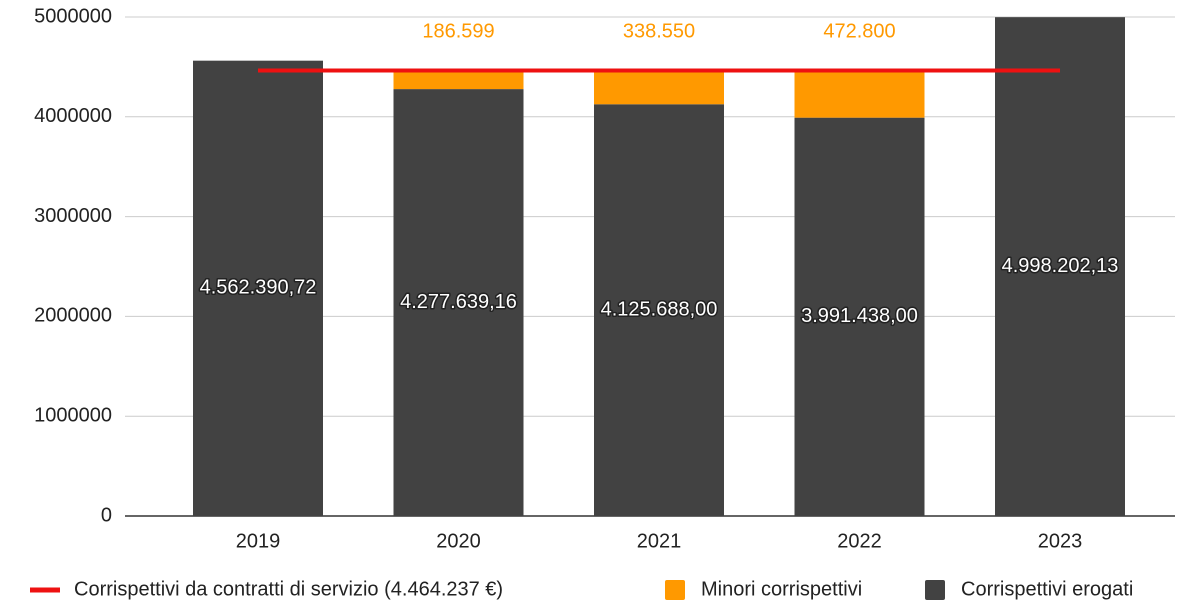 The height and width of the screenshot is (607, 1180). I want to click on y-tick-label: 3000000, so click(73, 216).